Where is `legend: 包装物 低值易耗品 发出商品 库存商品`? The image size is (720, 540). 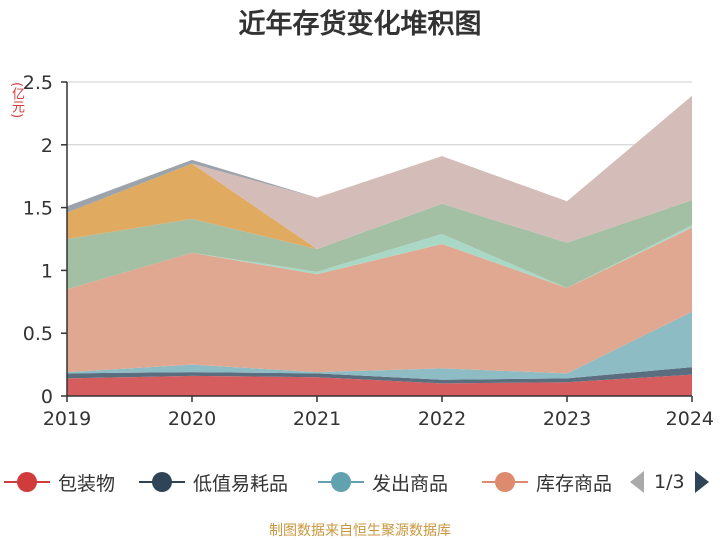 legend: 包装物 低值易耗品 发出商品 库存商品 is located at coordinates (308, 482).